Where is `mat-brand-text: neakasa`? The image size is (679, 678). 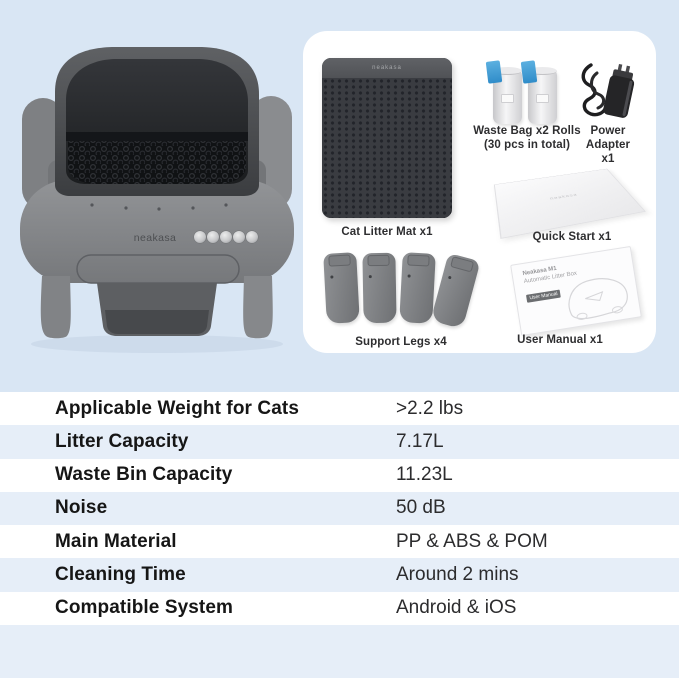
mat-brand-text: neakasa is located at coordinates (387, 68).